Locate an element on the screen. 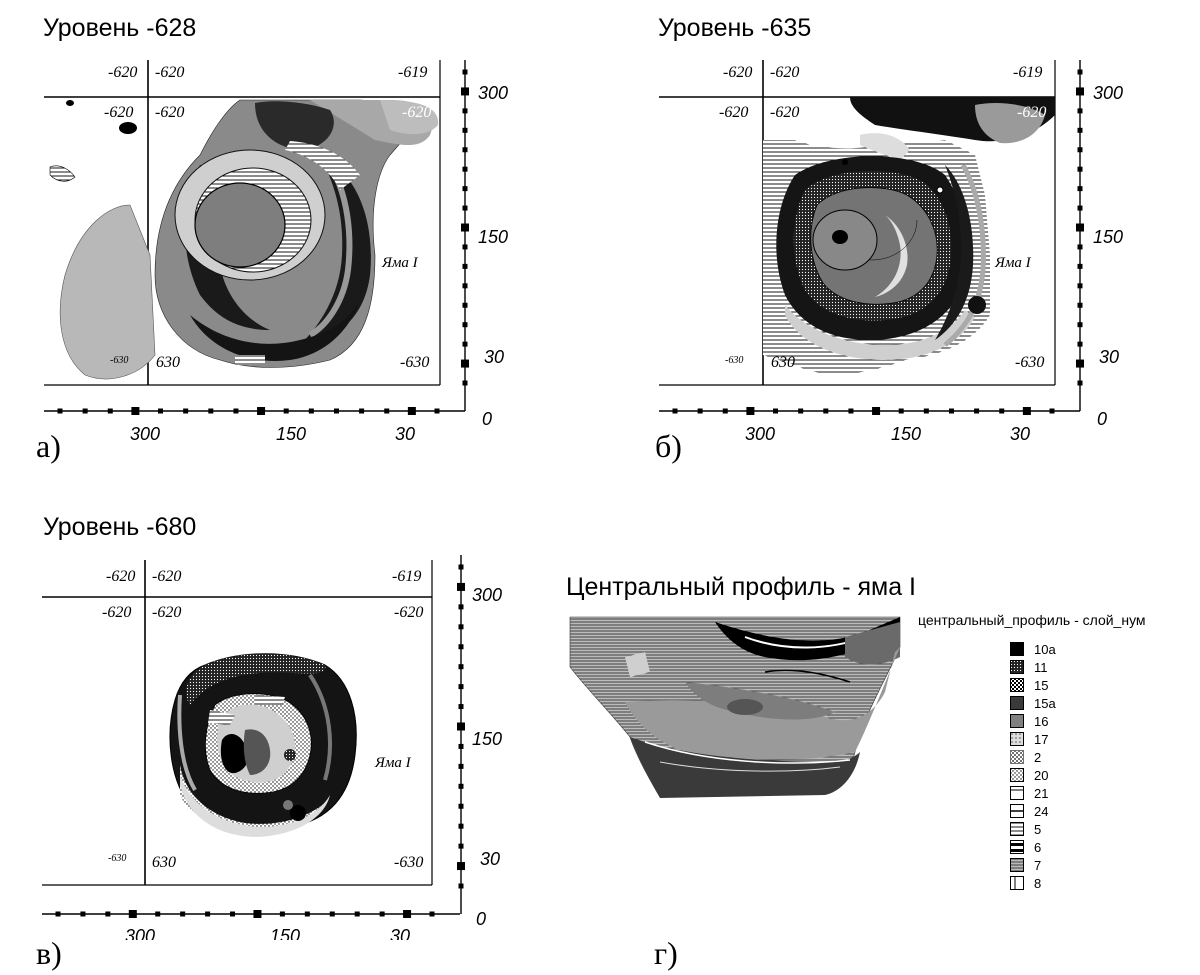 Image resolution: width=1200 pixels, height=975 pixels. legend-label: 15 is located at coordinates (1041, 685).